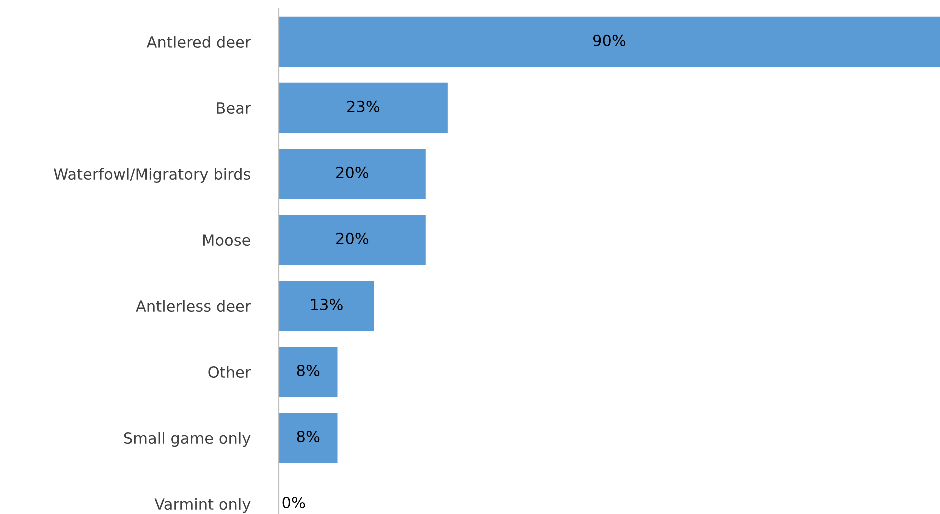 The width and height of the screenshot is (940, 514). What do you see at coordinates (152, 176) in the screenshot?
I see `y-tick-label: Waterfowl/Migratory birds` at bounding box center [152, 176].